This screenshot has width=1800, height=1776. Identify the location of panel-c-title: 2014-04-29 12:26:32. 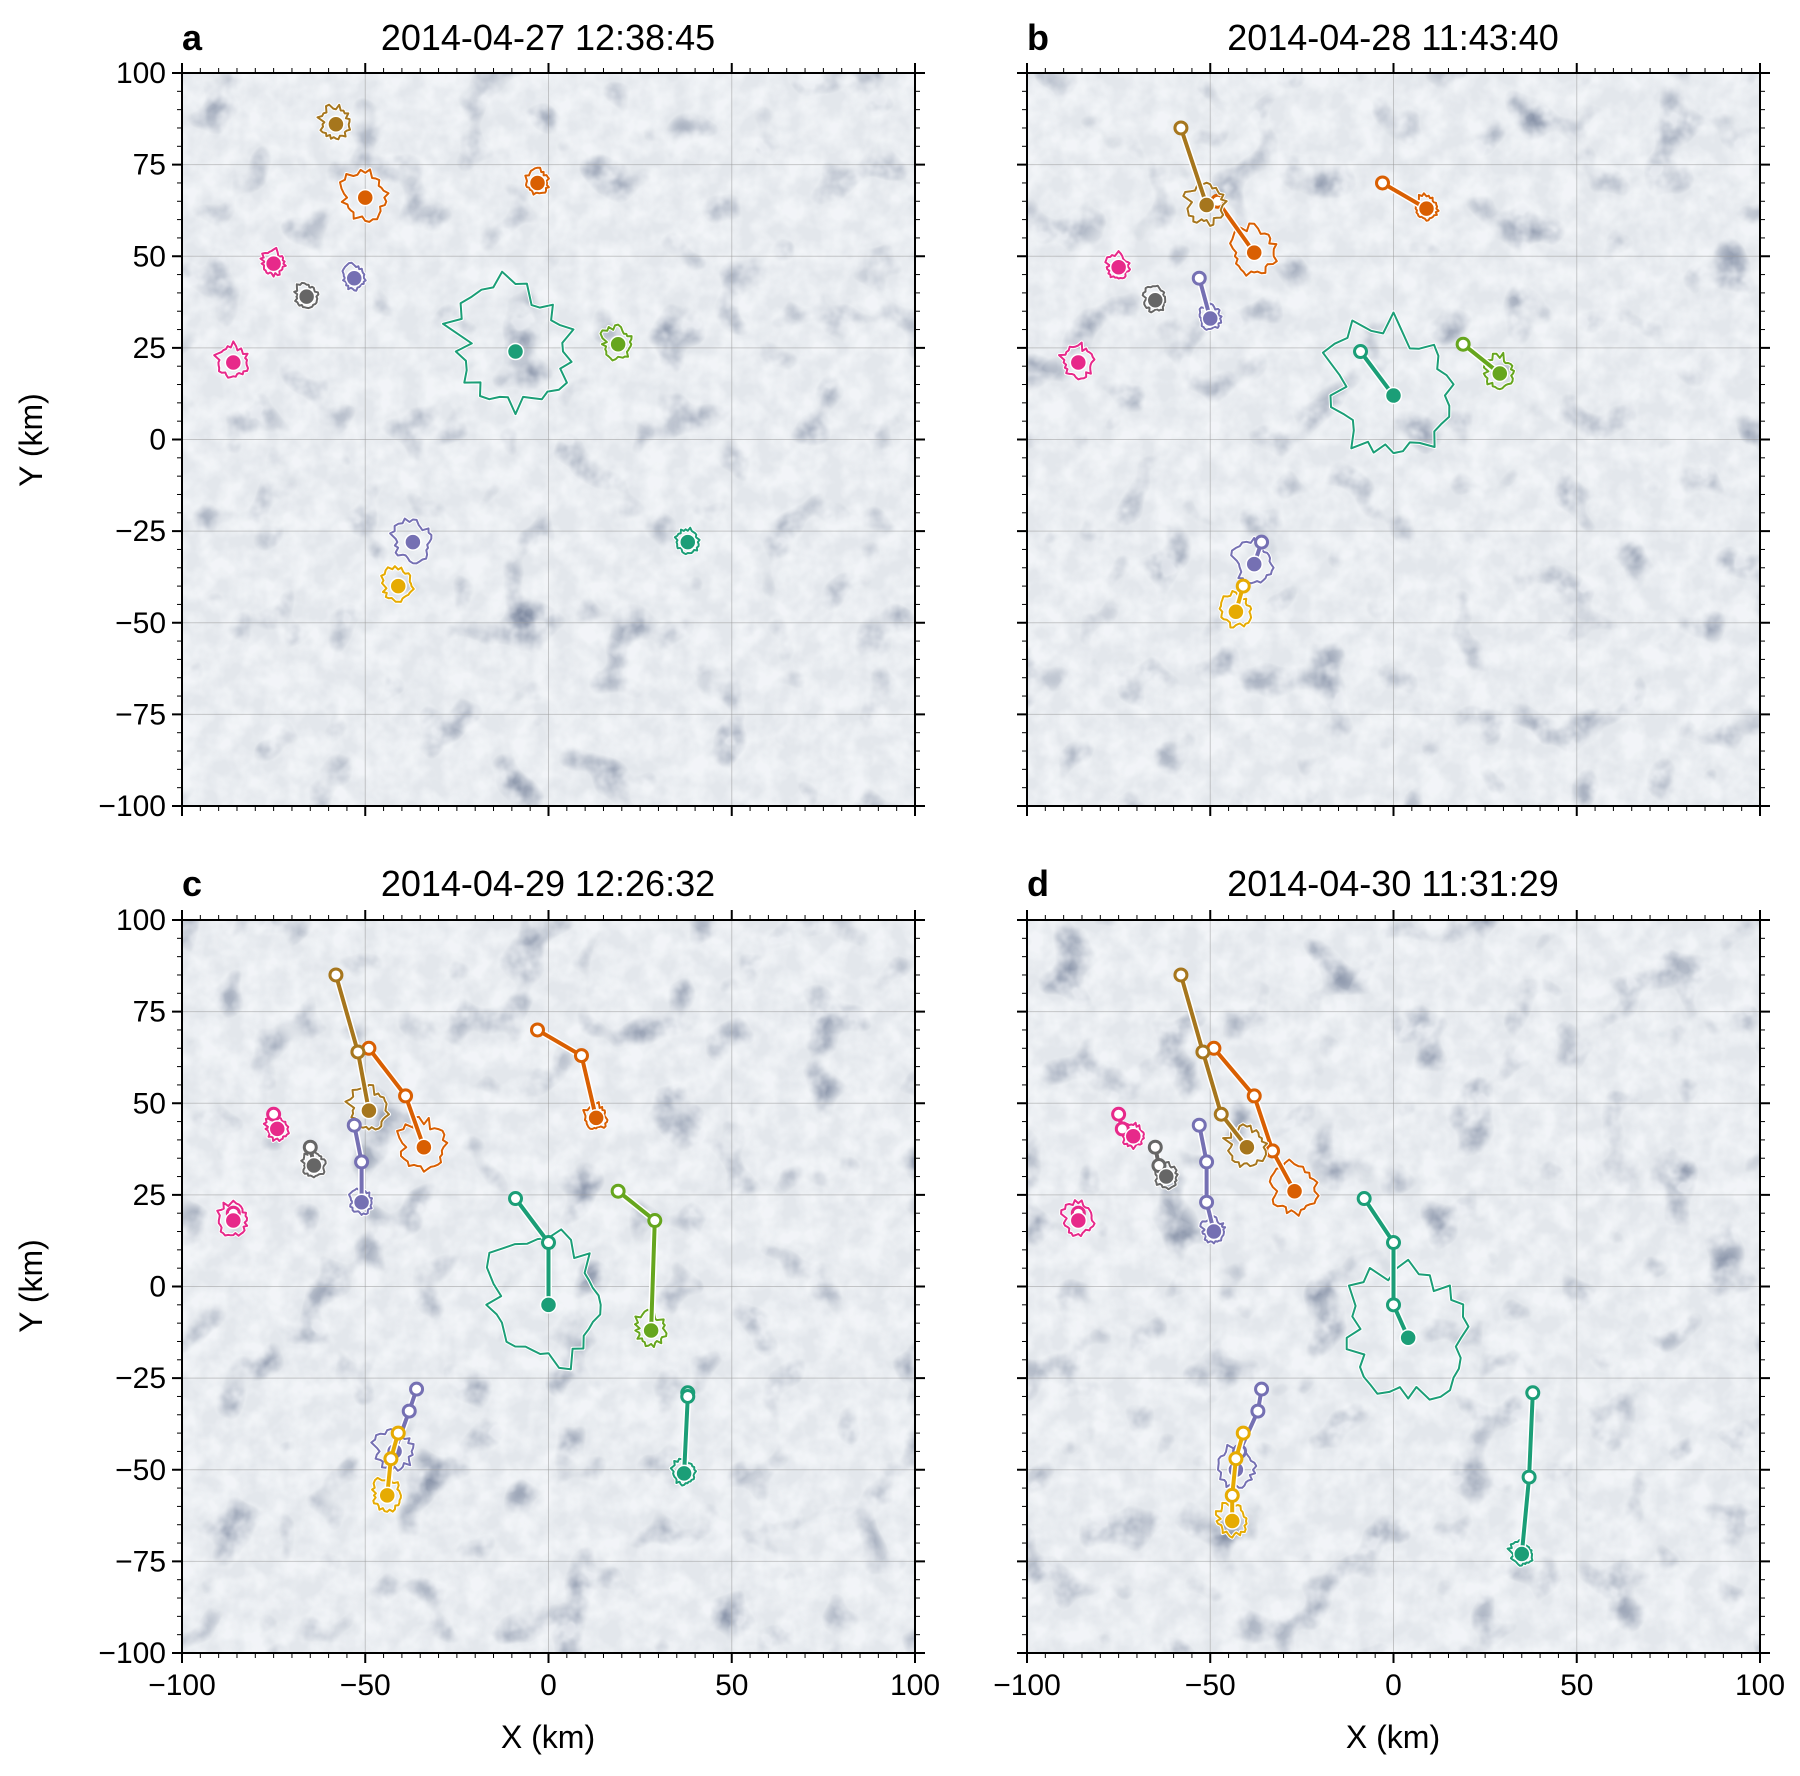
(548, 883).